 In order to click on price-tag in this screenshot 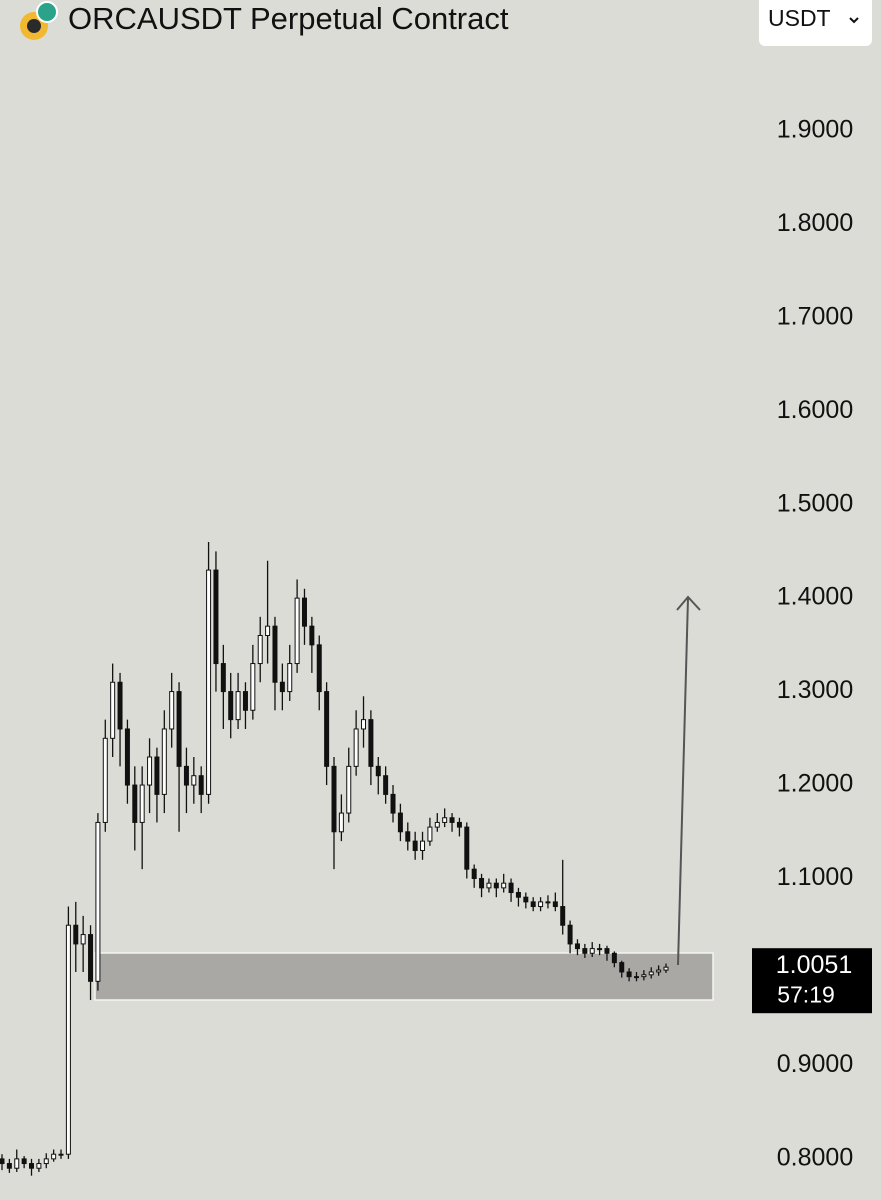, I will do `click(812, 981)`.